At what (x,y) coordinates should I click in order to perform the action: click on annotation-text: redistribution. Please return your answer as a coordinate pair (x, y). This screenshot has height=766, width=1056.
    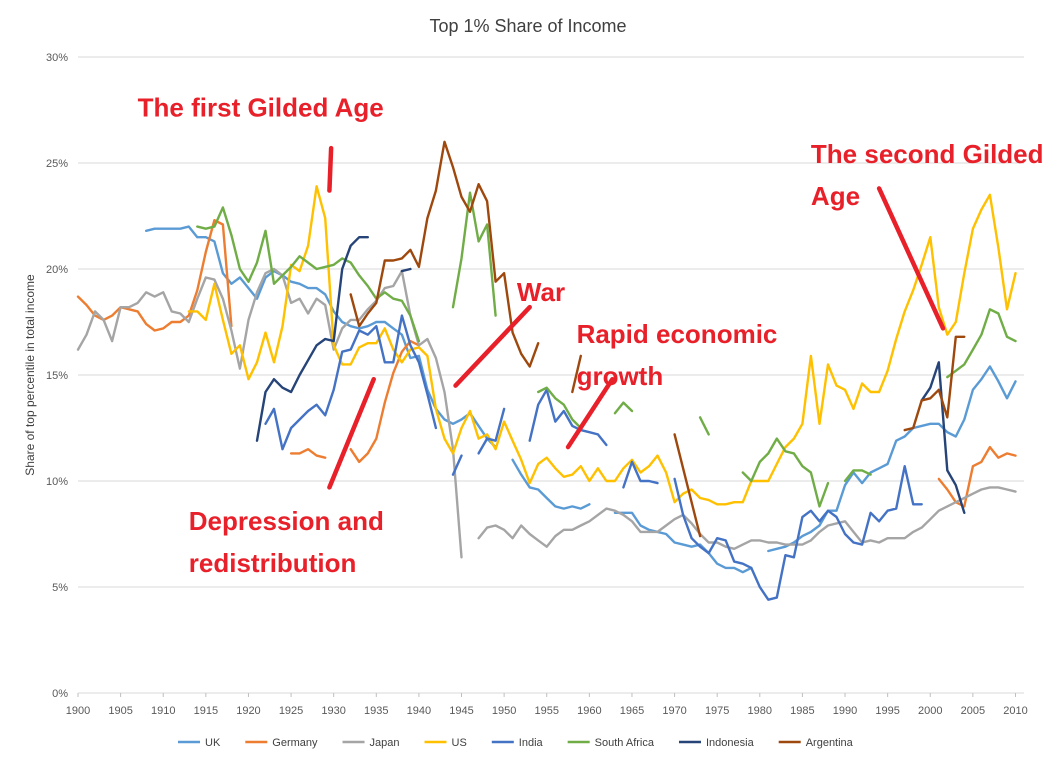
    Looking at the image, I should click on (273, 563).